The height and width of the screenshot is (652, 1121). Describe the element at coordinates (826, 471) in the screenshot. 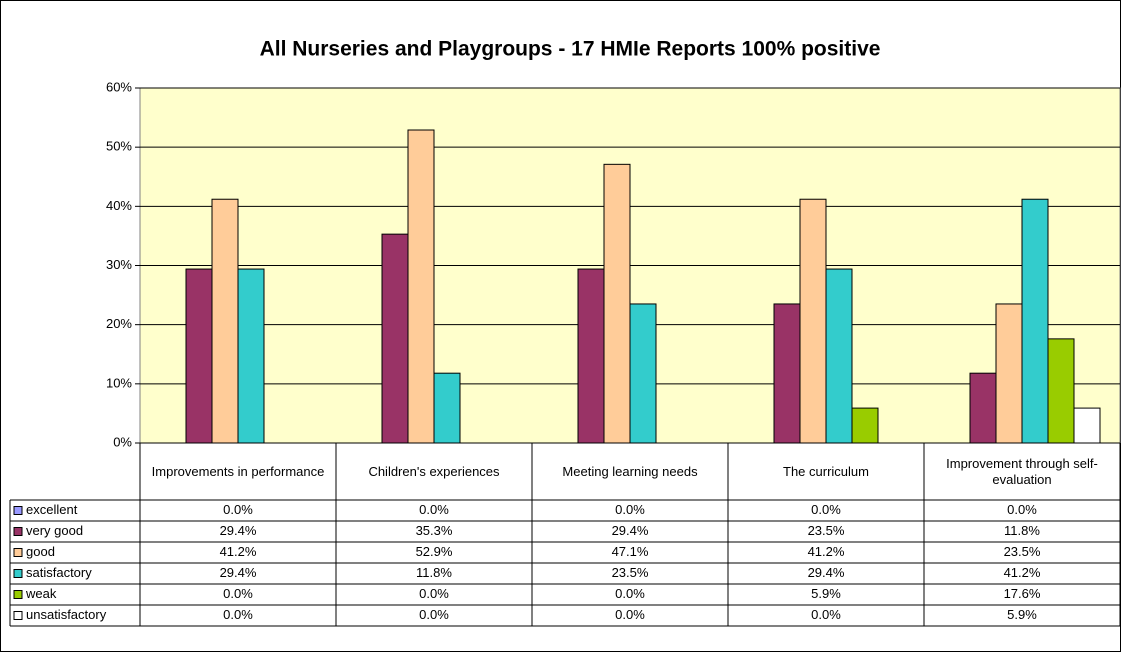

I see `category-label: The curriculum` at that location.